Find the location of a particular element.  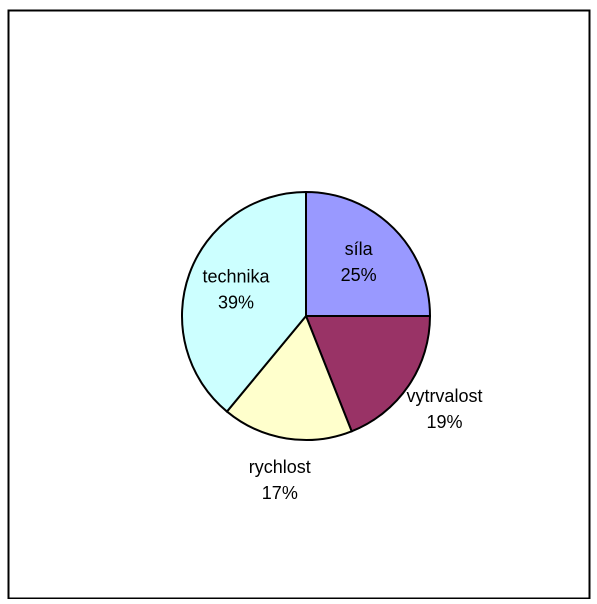

slice-value-label: 17% is located at coordinates (280, 493).